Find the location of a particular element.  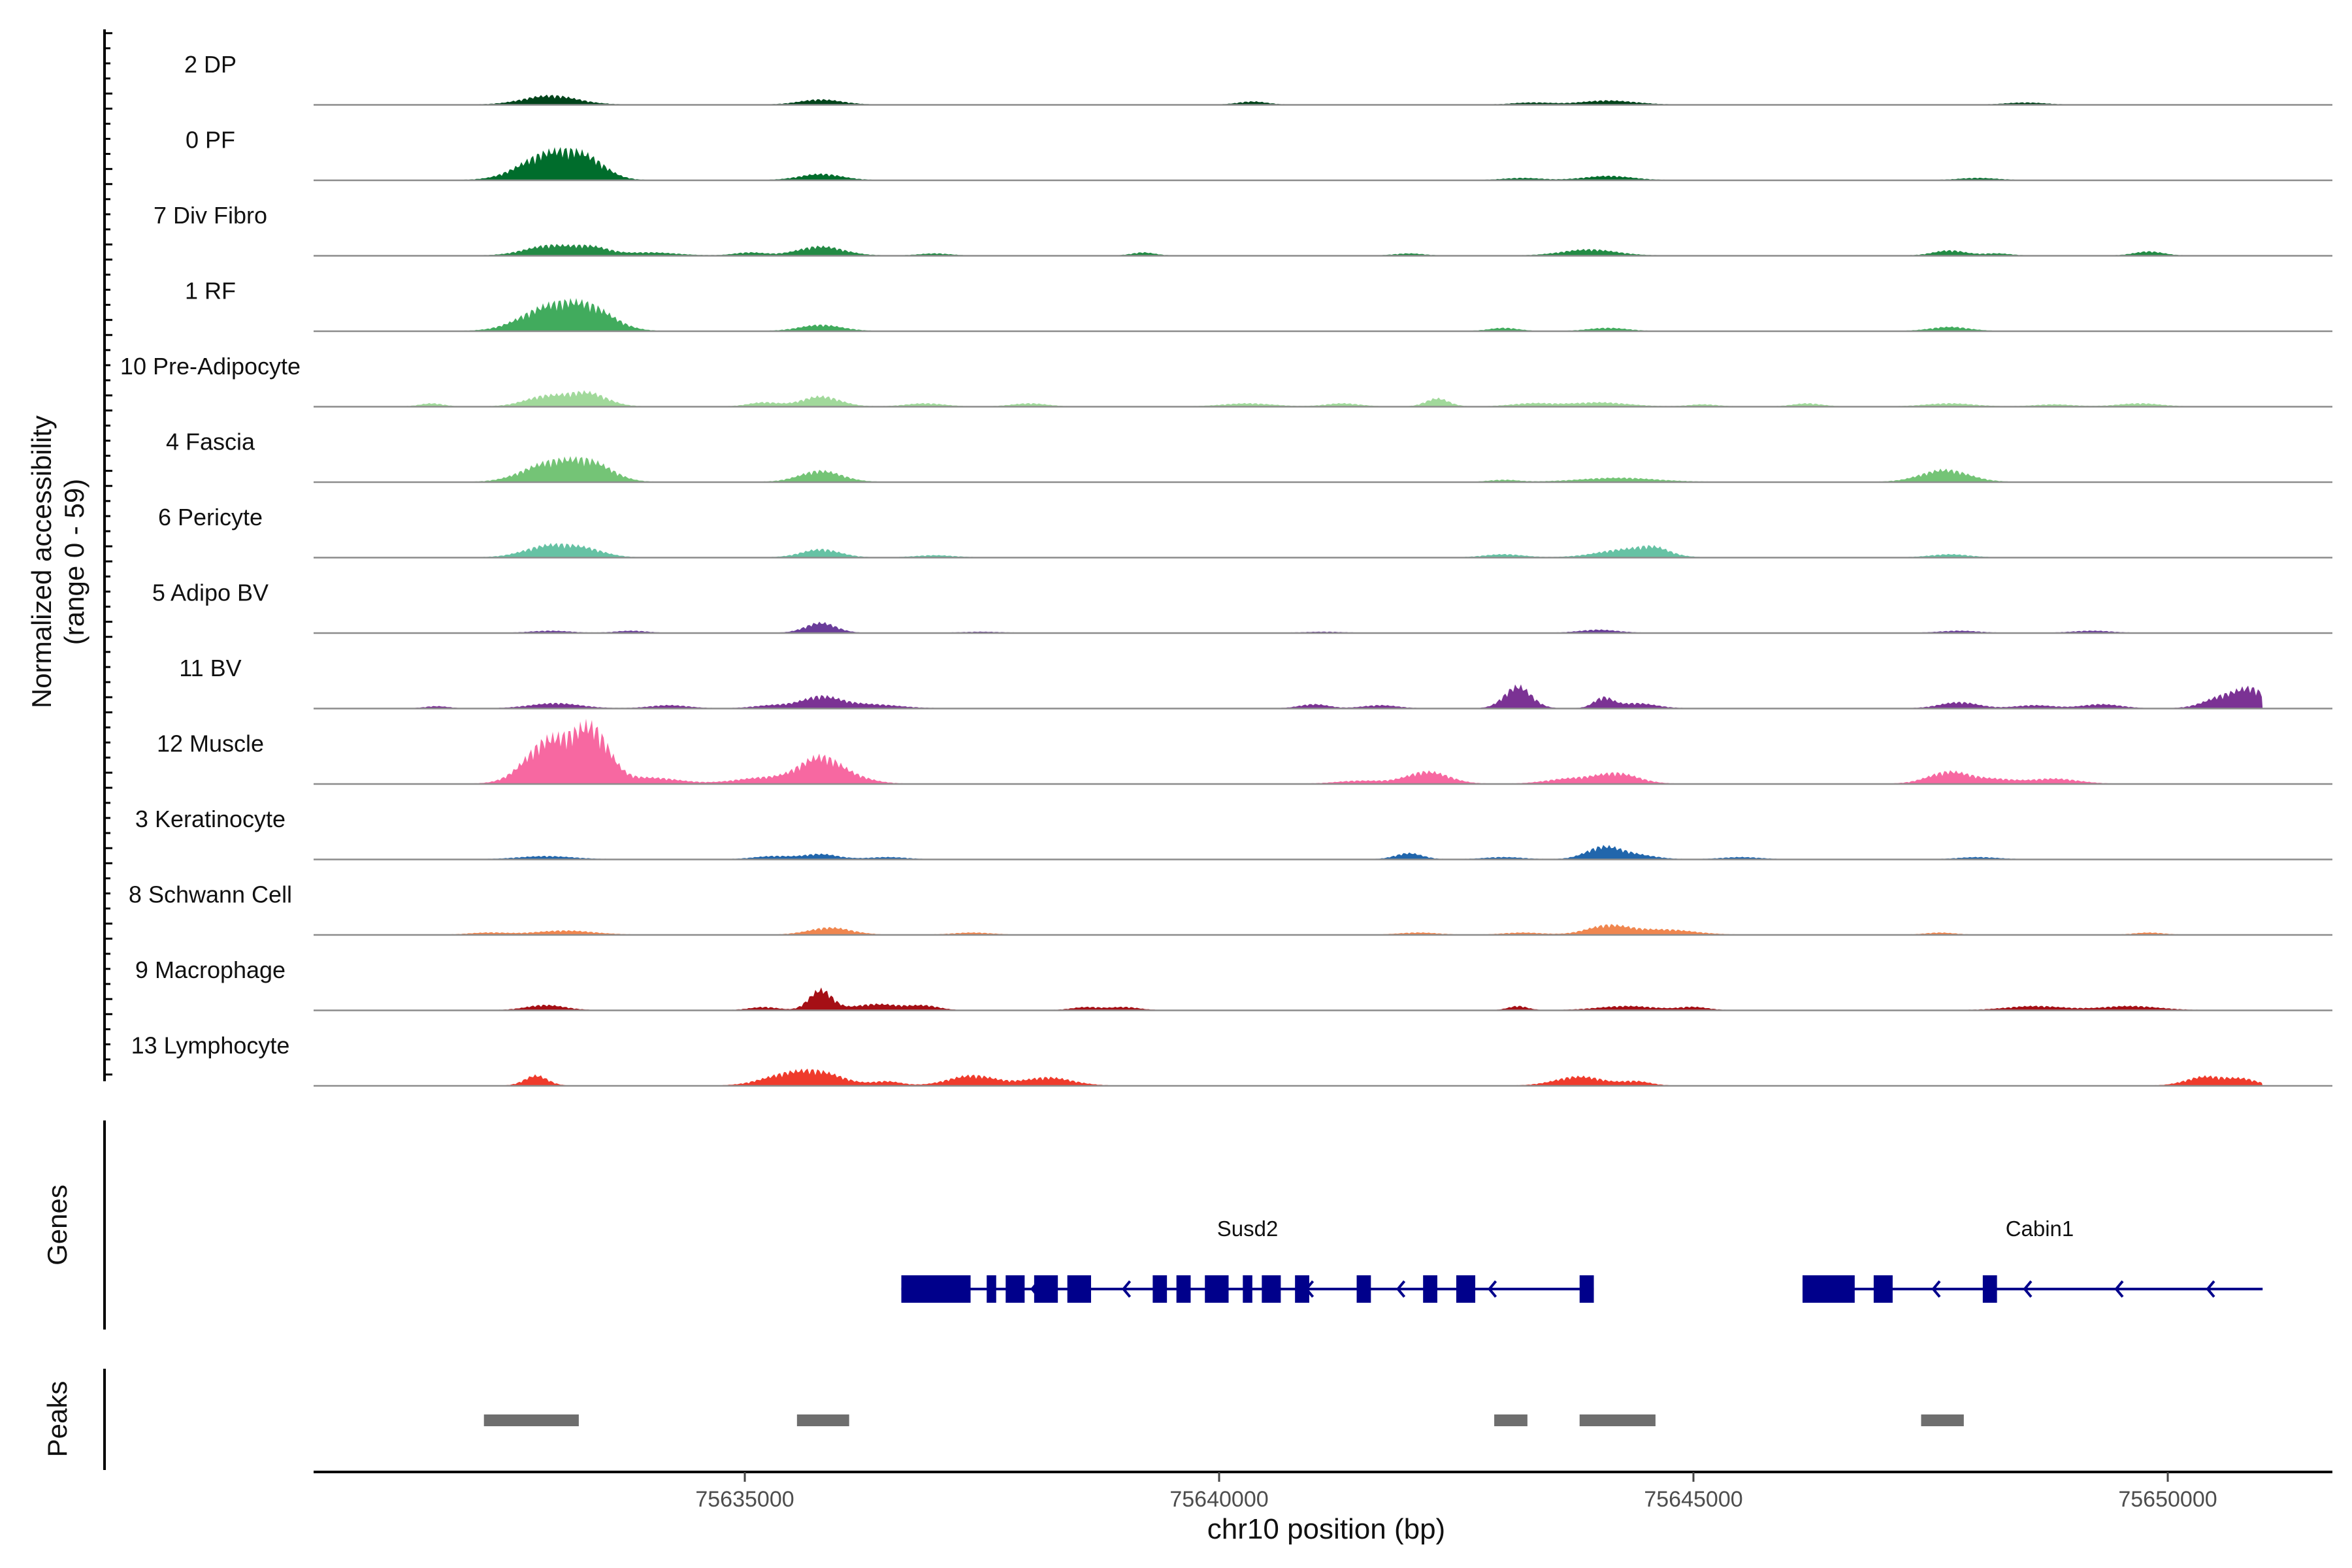

track-1-rf: 1 RF is located at coordinates (1258, 305).